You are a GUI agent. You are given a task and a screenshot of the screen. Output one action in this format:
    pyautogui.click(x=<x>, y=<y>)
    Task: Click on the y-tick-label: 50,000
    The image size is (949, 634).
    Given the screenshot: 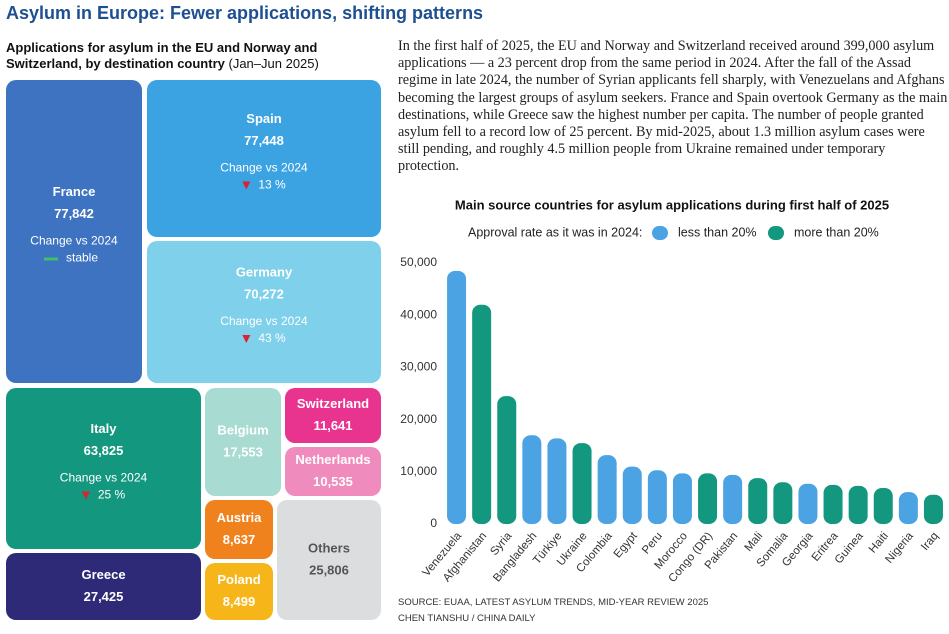 What is the action you would take?
    pyautogui.click(x=418, y=262)
    